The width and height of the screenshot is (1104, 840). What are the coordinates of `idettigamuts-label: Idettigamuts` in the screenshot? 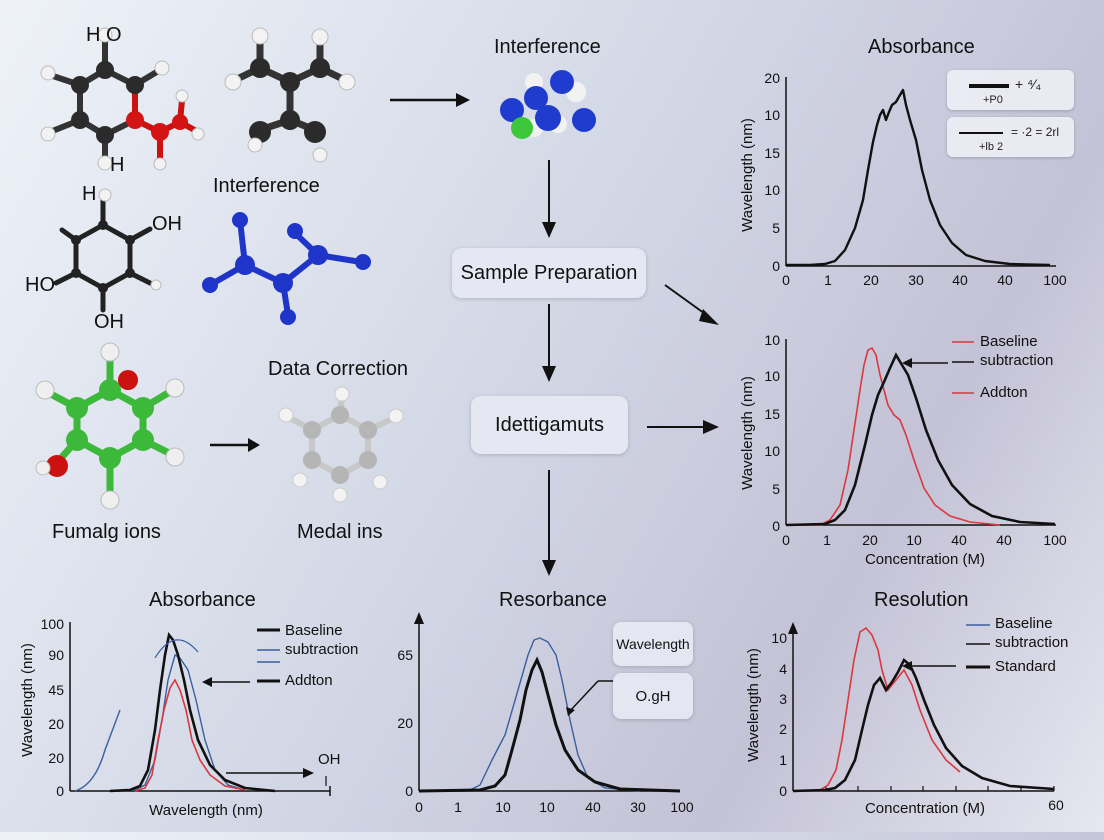 It's located at (549, 424).